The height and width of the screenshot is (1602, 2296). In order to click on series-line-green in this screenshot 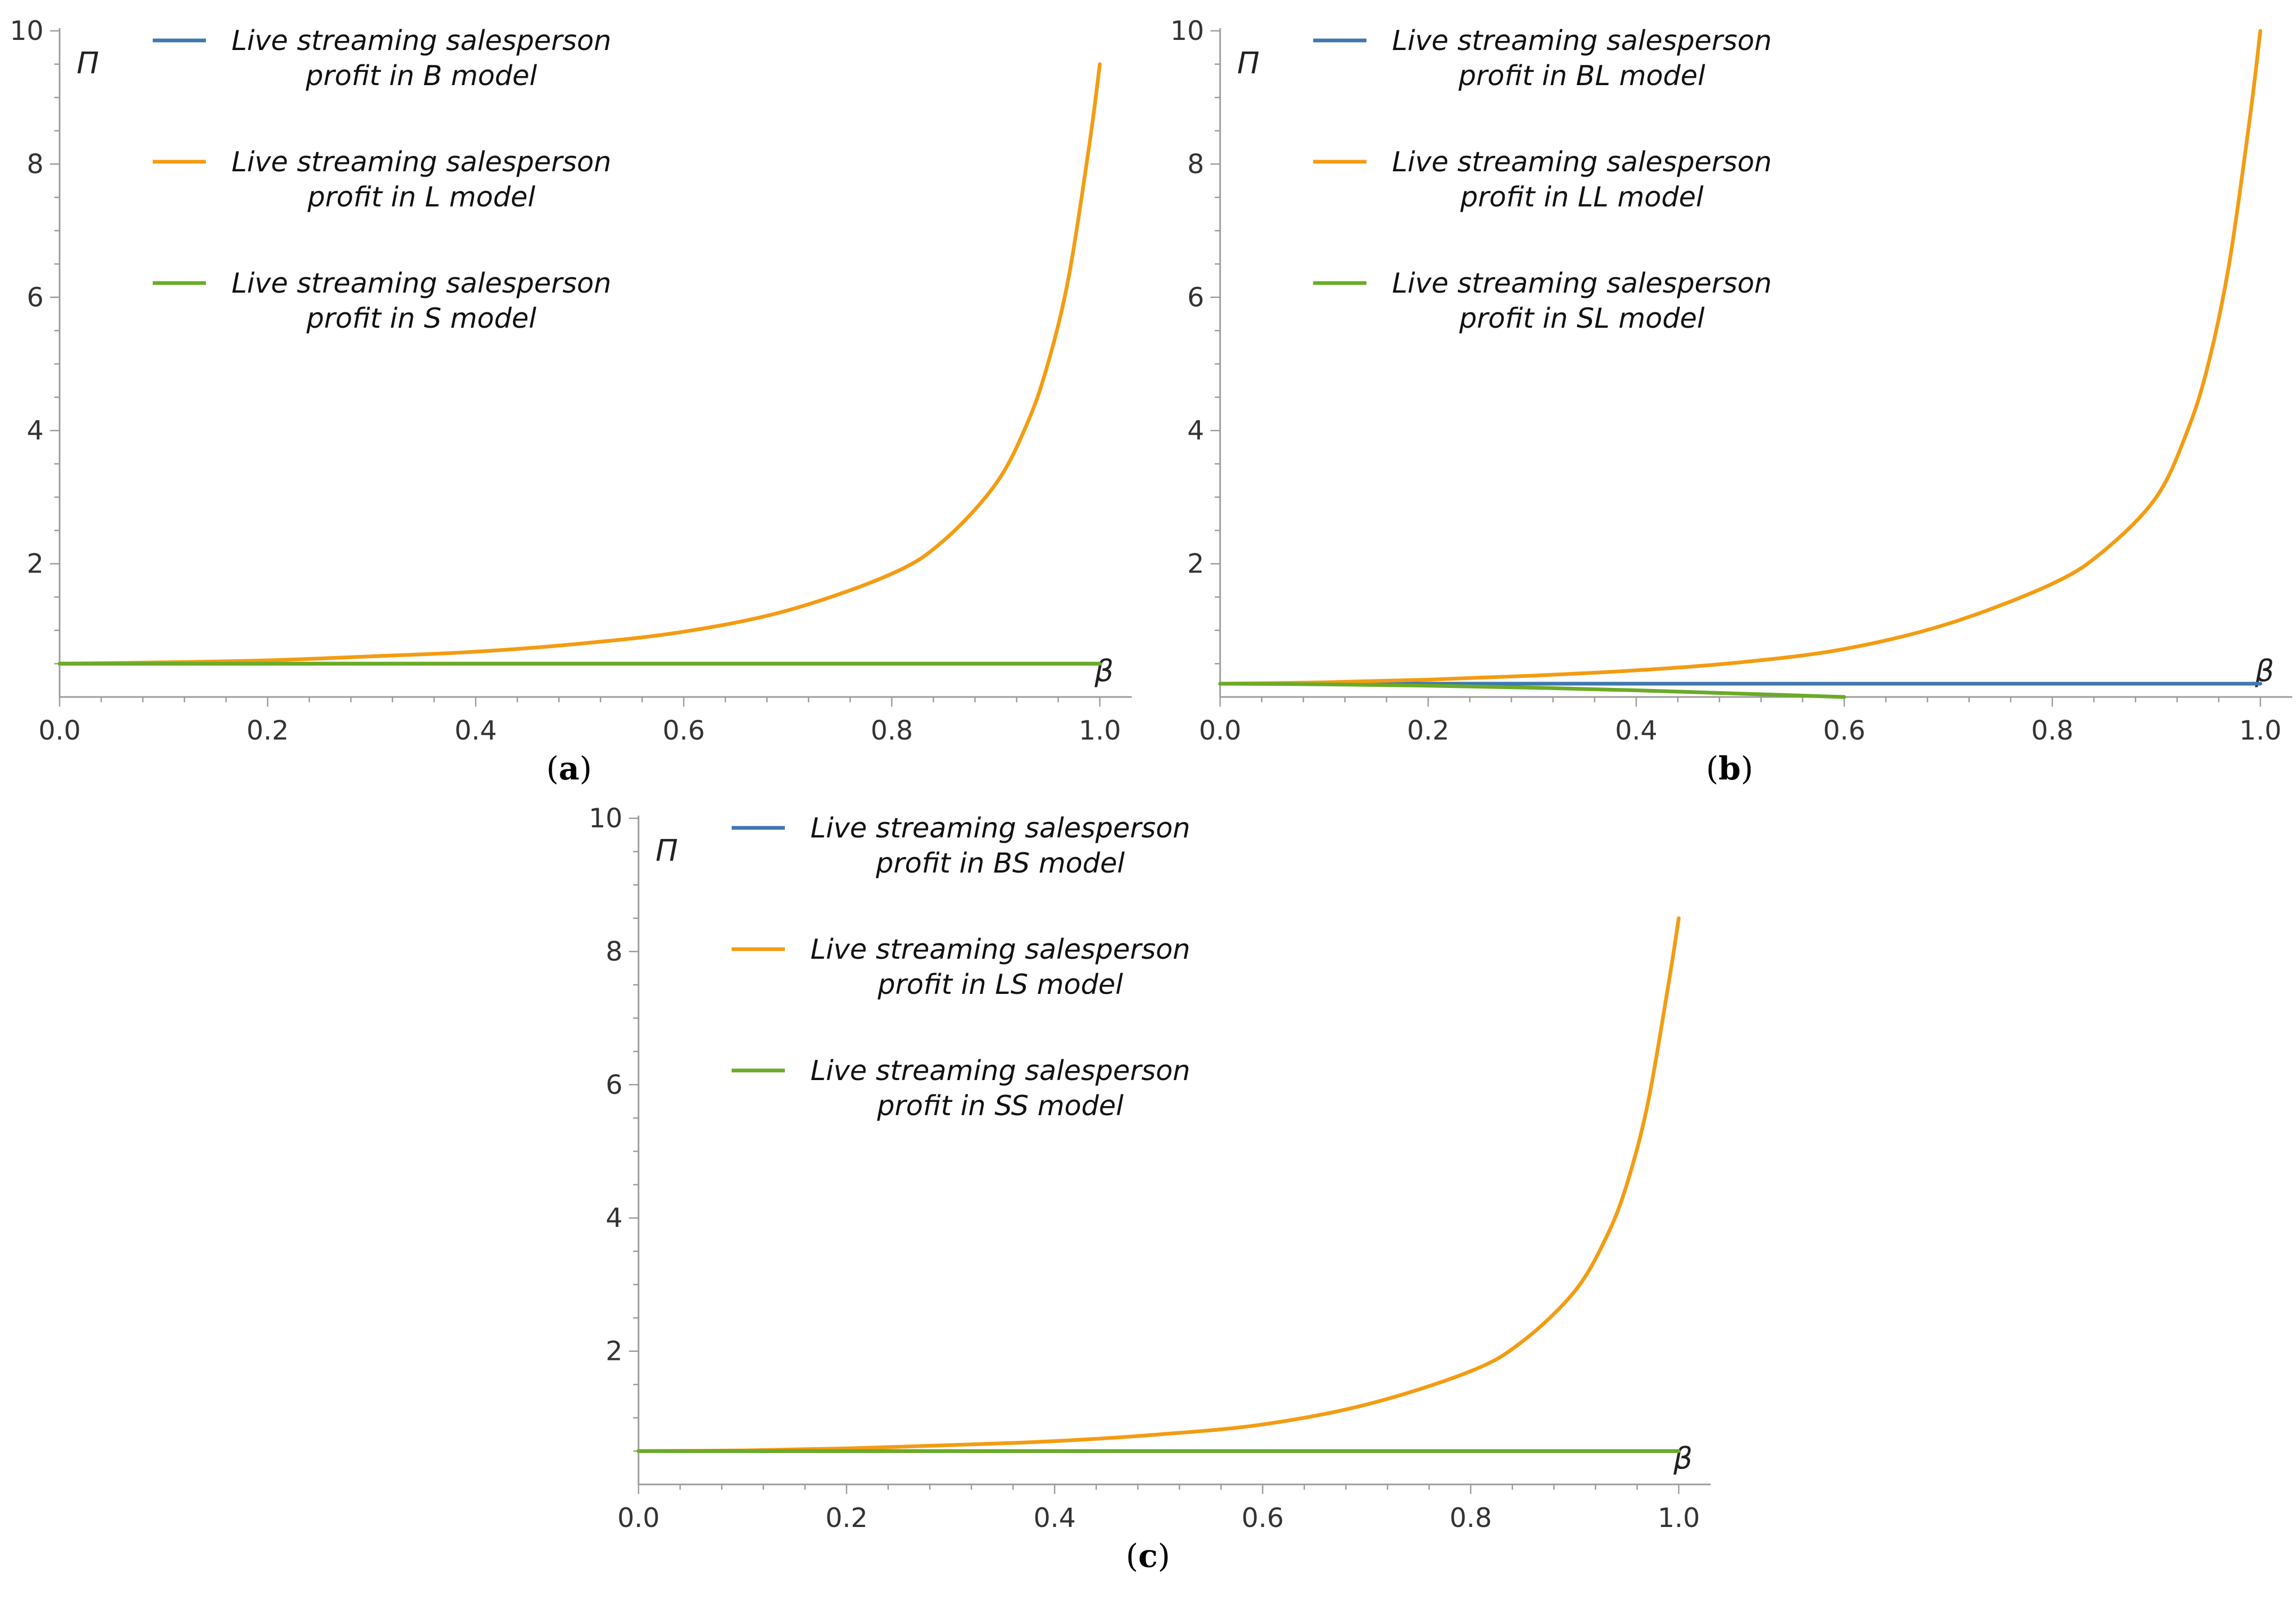, I will do `click(1532, 691)`.